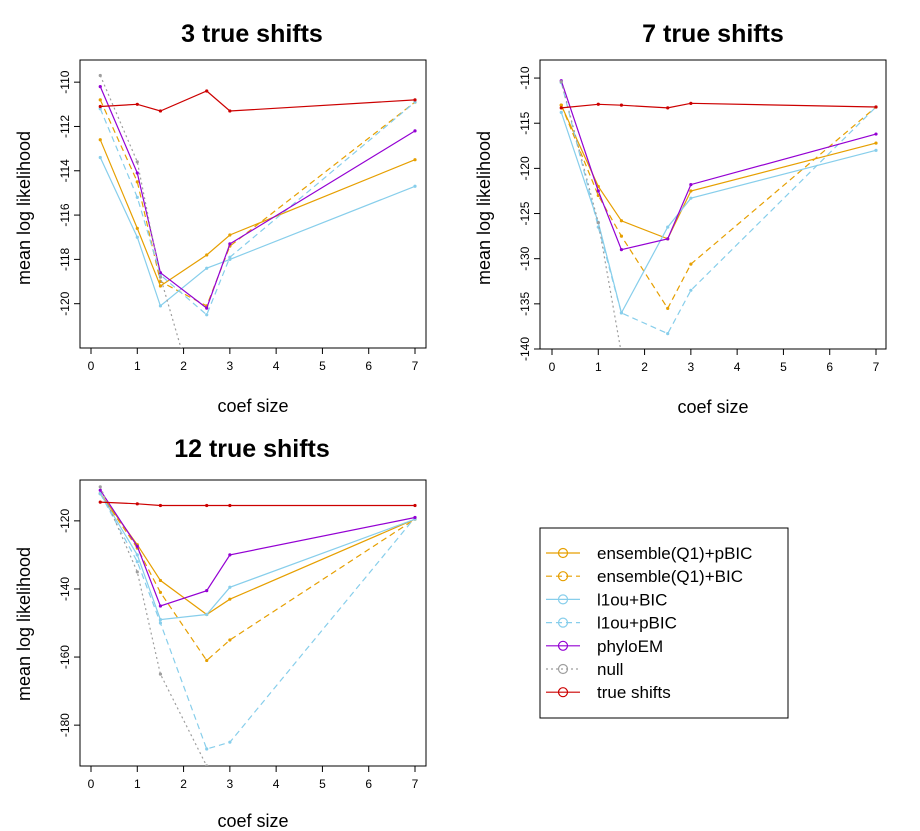 This screenshot has height=831, width=920. I want to click on legend-label: null, so click(610, 669).